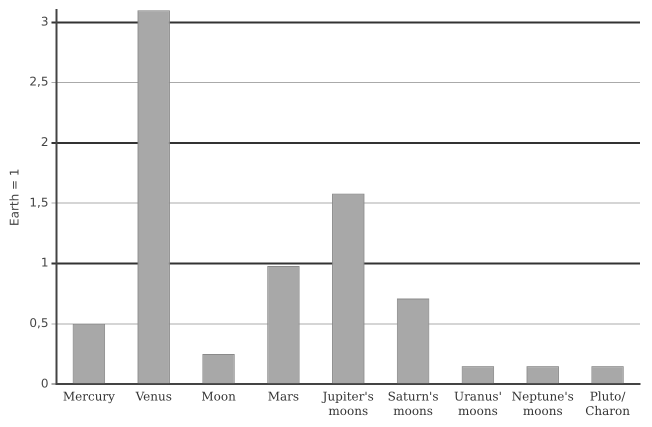  Describe the element at coordinates (44, 21) in the screenshot. I see `y-tick-label: 3` at that location.